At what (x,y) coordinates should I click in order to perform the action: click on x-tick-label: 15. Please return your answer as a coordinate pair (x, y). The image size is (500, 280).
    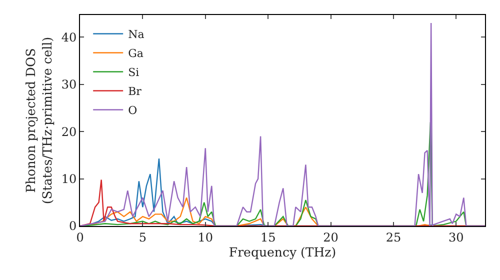
    Looking at the image, I should click on (268, 237).